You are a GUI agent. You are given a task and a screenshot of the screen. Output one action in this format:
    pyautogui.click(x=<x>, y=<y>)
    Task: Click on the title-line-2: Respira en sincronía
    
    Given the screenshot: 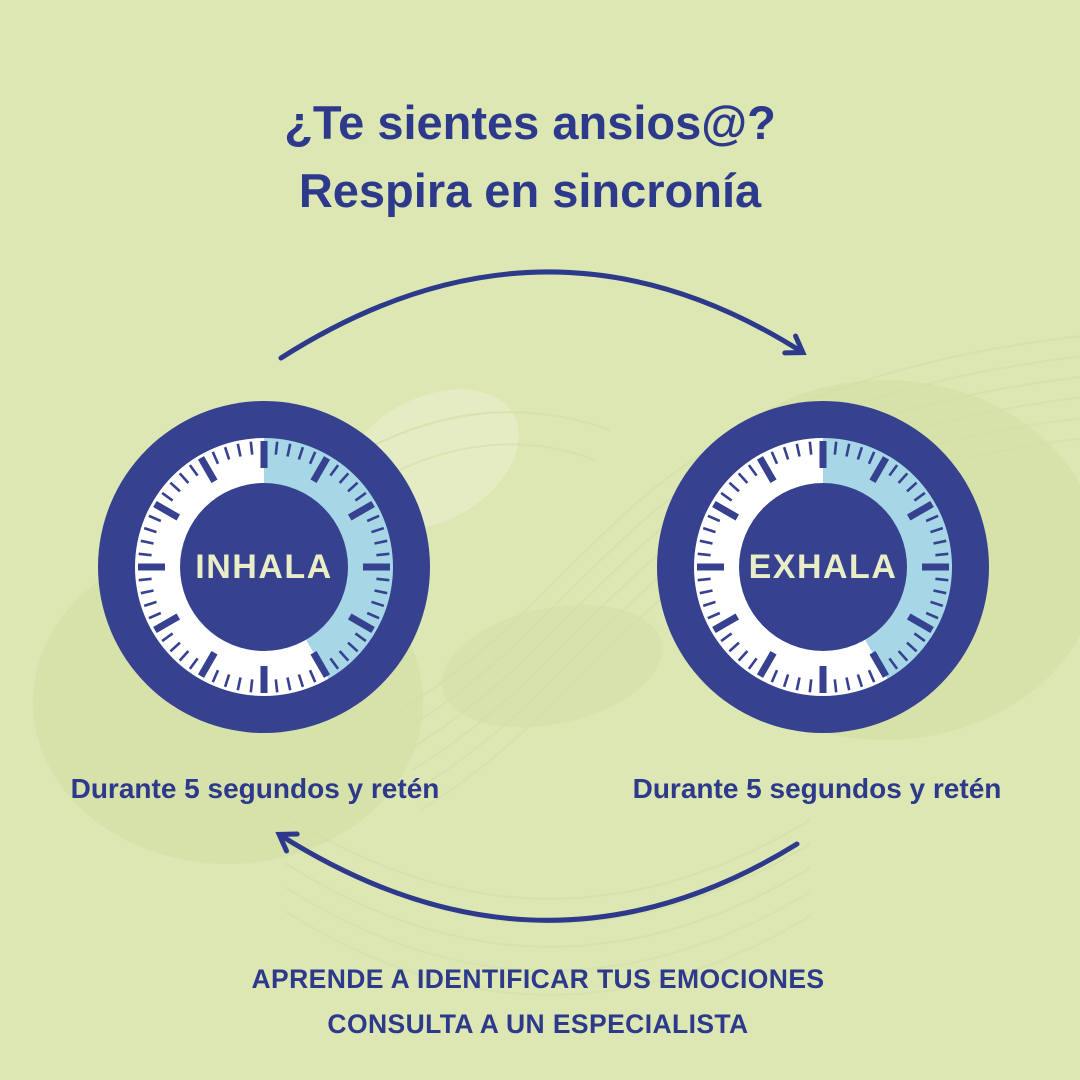 What is the action you would take?
    pyautogui.click(x=530, y=190)
    